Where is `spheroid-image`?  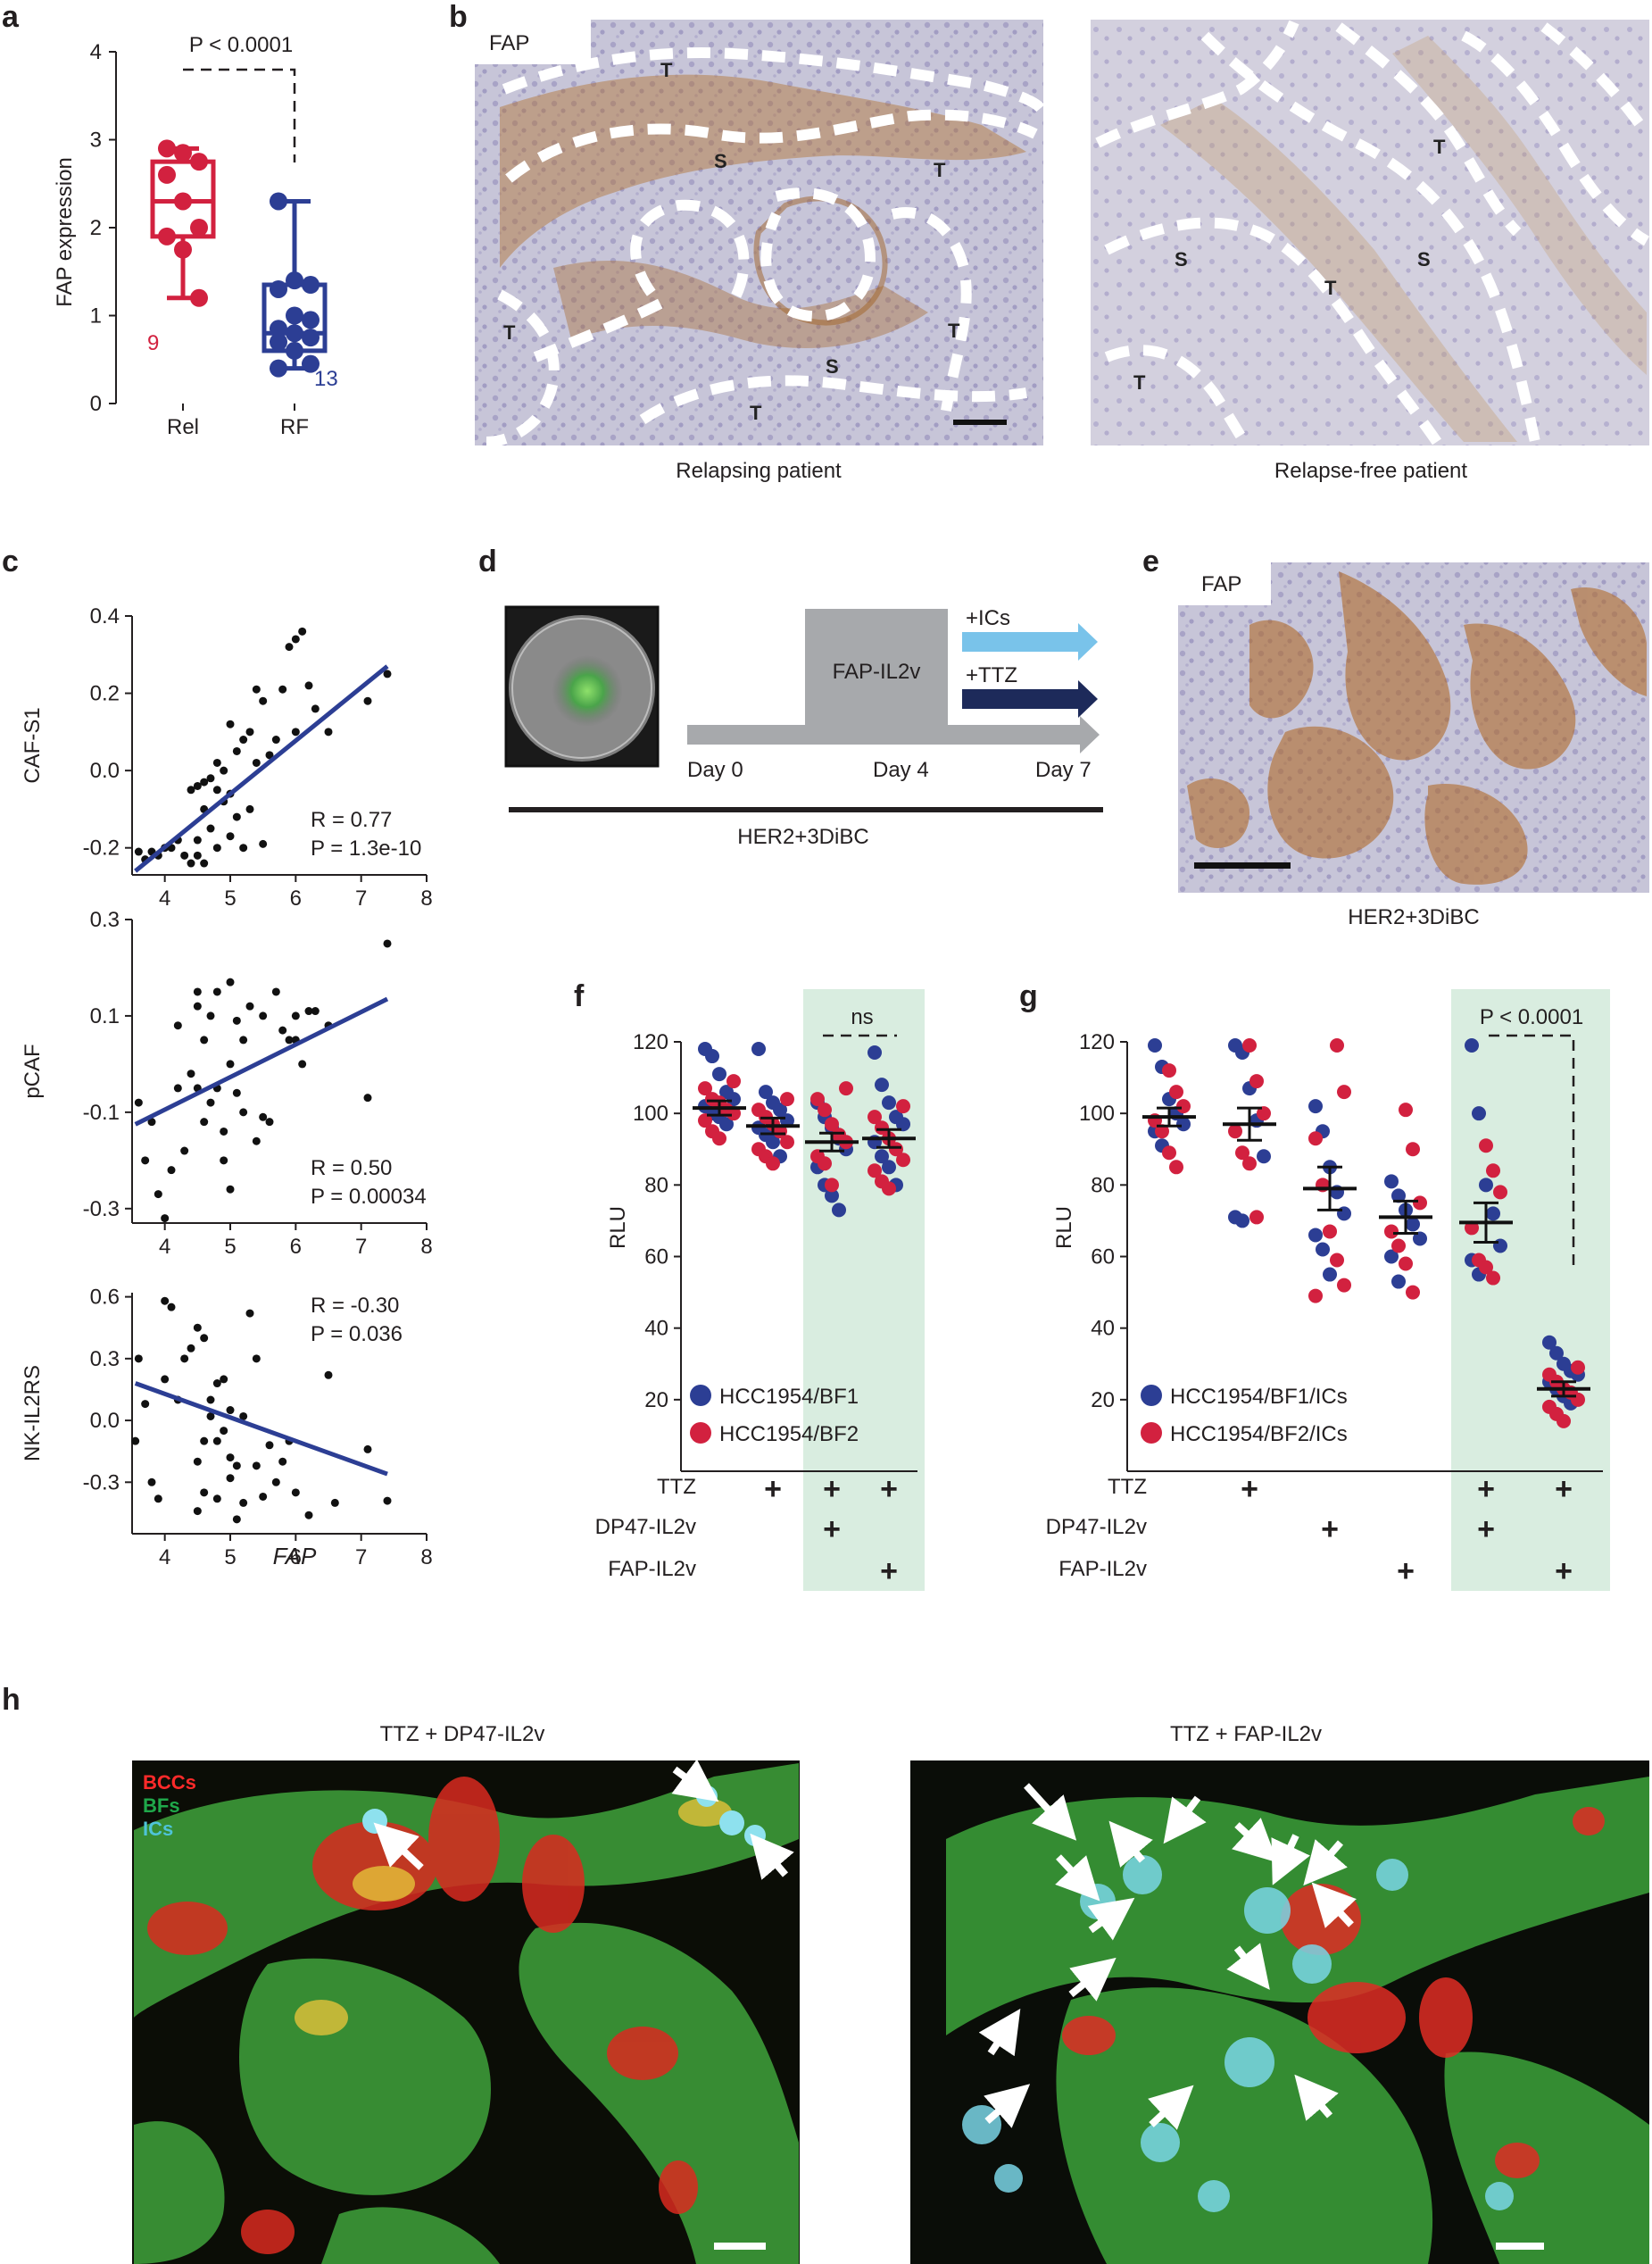 spheroid-image is located at coordinates (582, 686).